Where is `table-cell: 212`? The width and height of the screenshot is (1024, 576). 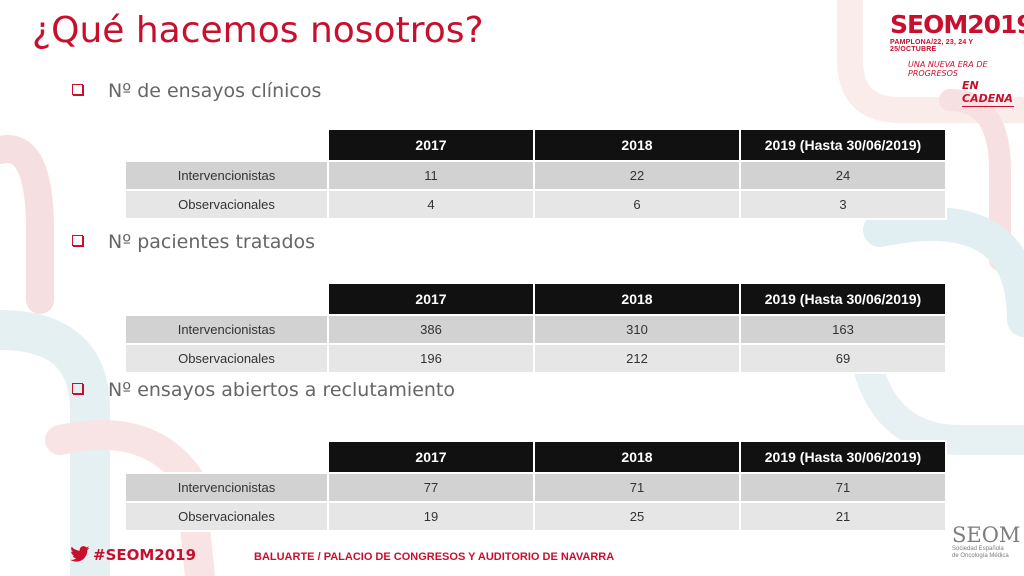 table-cell: 212 is located at coordinates (637, 358).